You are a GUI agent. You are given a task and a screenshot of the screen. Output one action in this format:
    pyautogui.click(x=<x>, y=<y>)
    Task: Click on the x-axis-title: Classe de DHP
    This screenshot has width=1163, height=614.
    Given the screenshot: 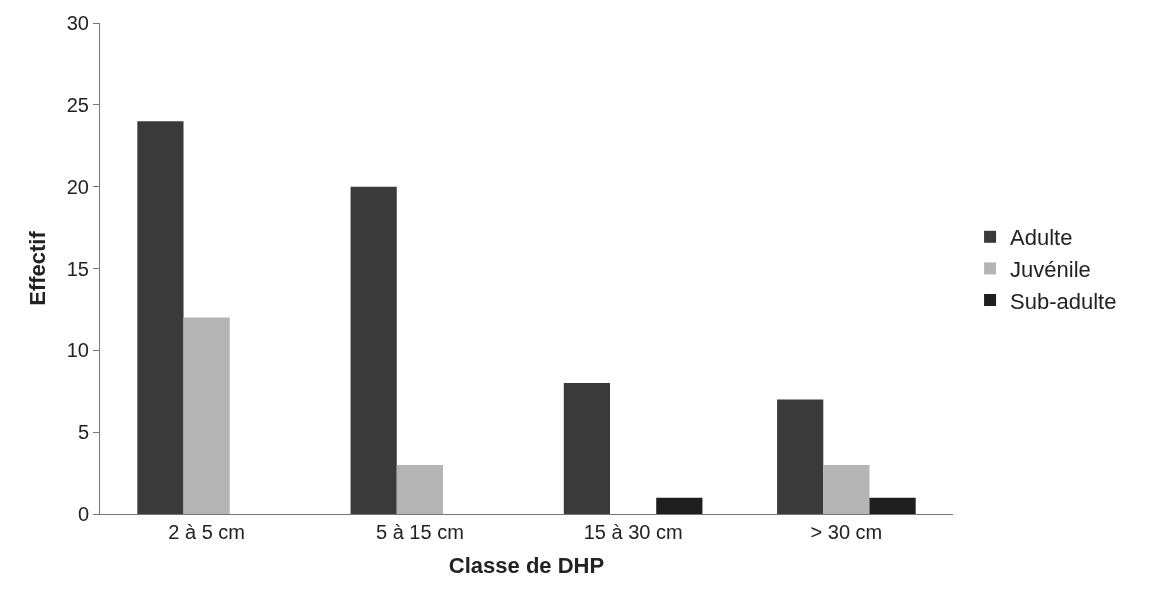 What is the action you would take?
    pyautogui.click(x=526, y=565)
    